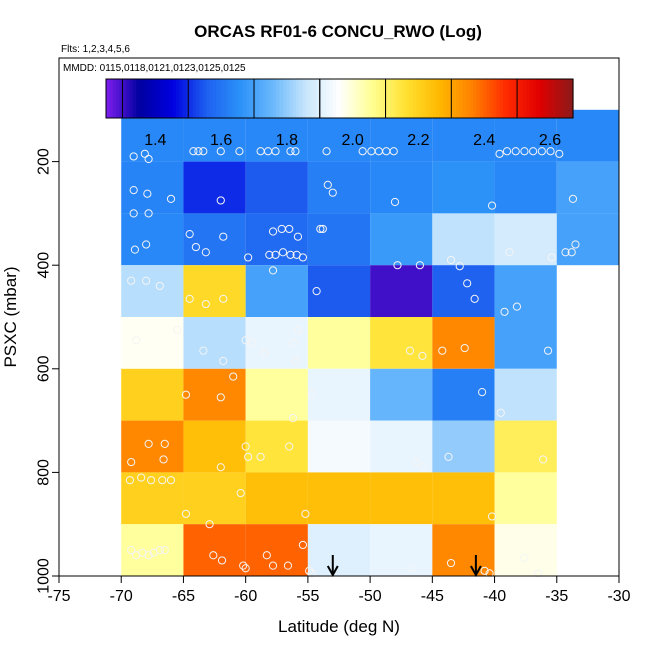 The height and width of the screenshot is (650, 650). Describe the element at coordinates (307, 596) in the screenshot. I see `x-tick-label: -55` at that location.